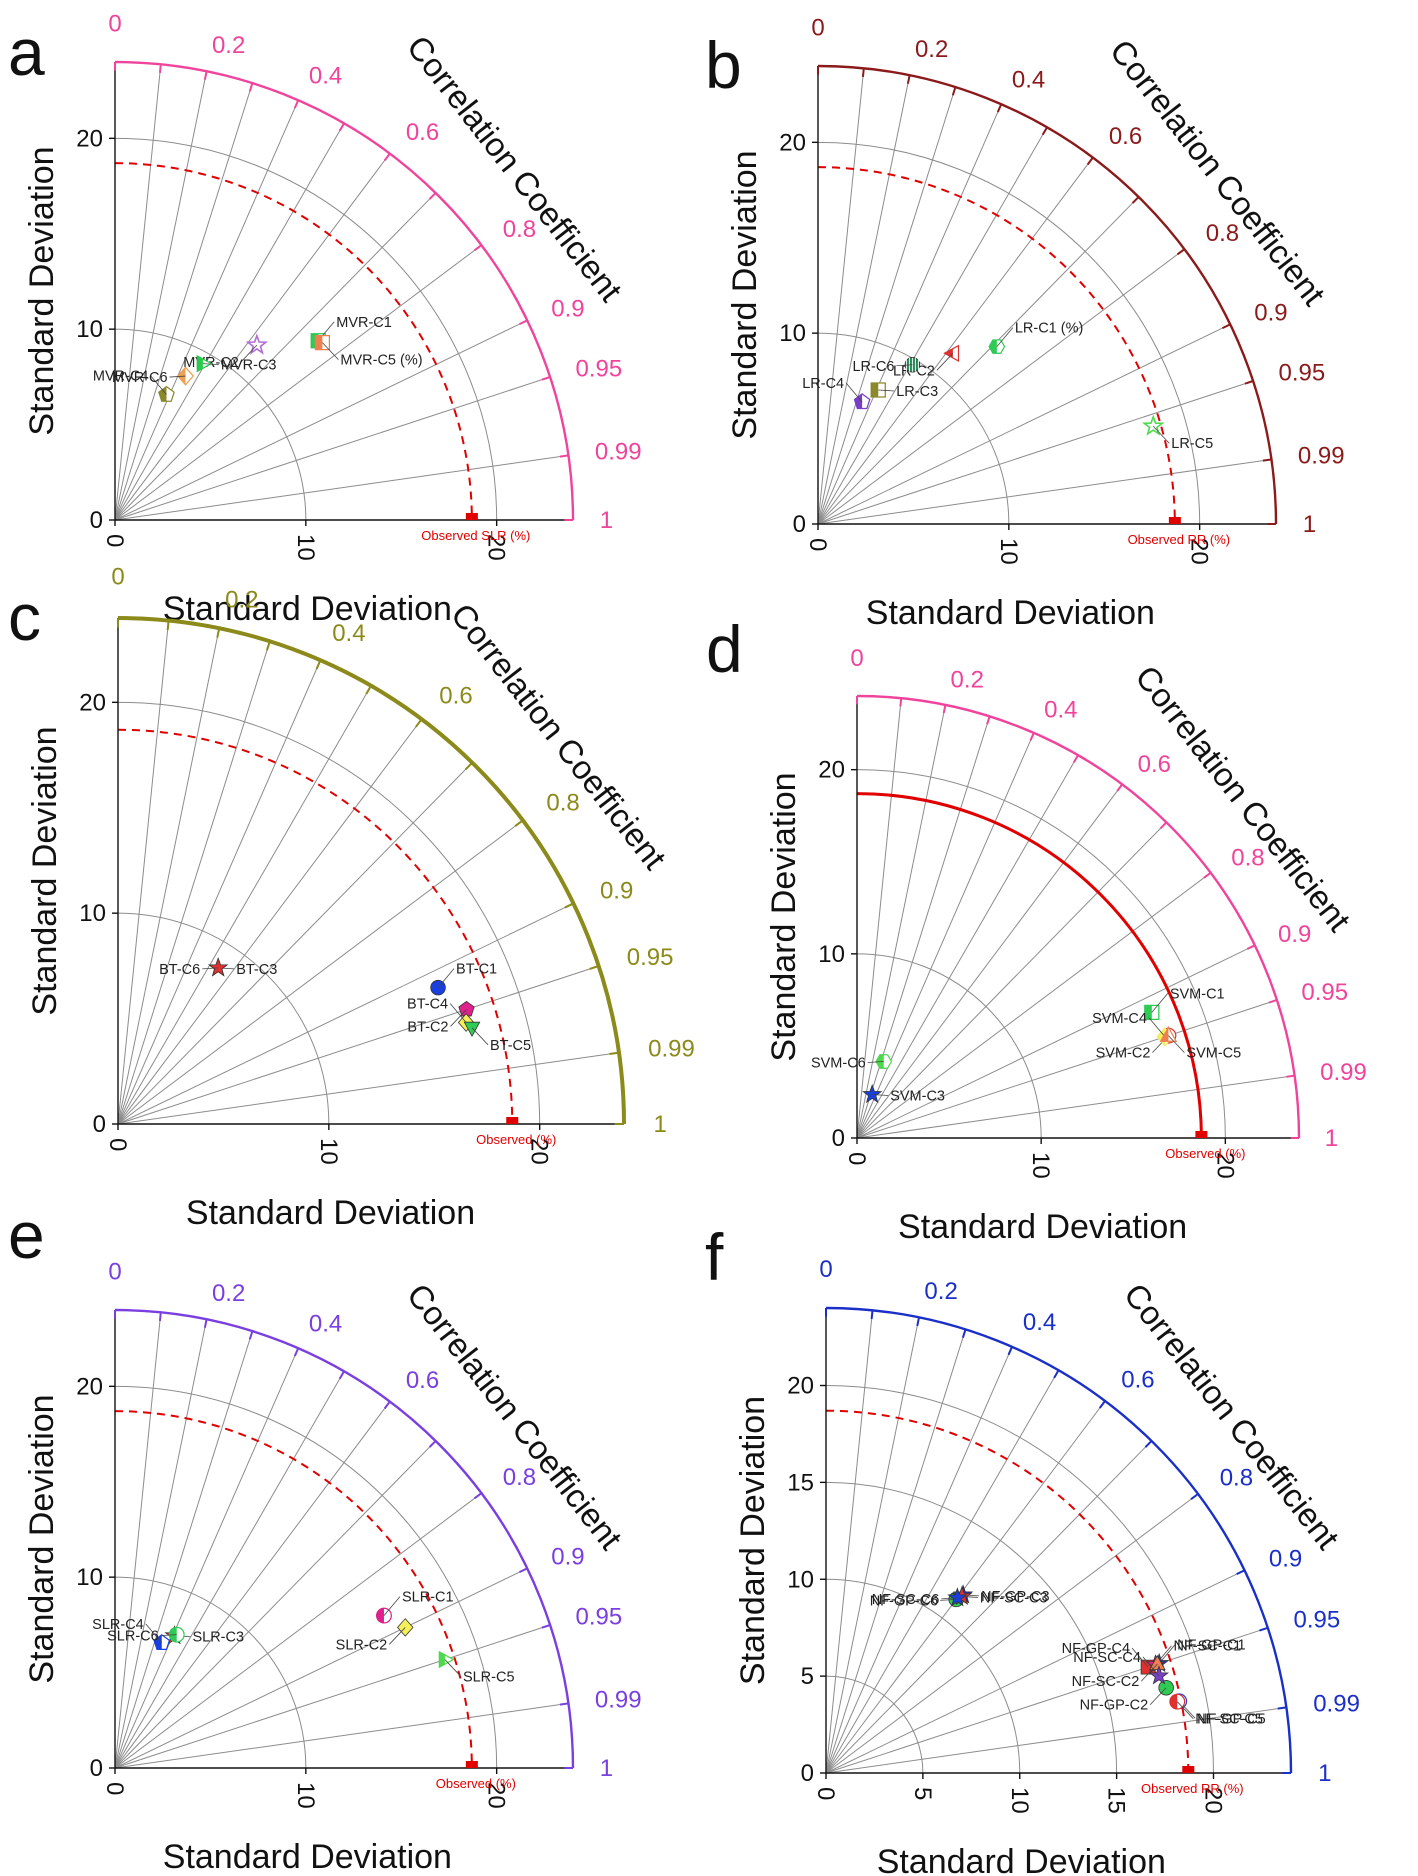 The image size is (1418, 1876). Describe the element at coordinates (817, 27) in the screenshot. I see `correlation-tick-label: 0` at that location.